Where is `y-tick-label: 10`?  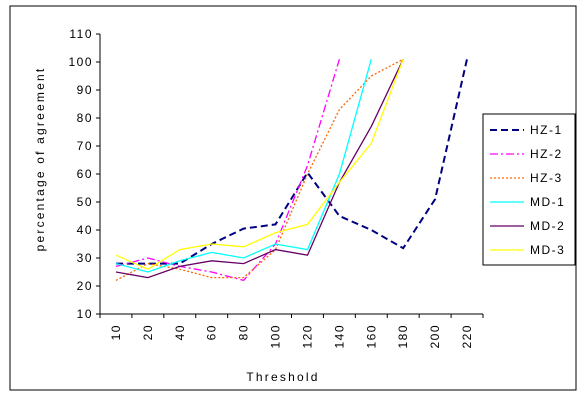
y-tick-label: 10 is located at coordinates (85, 314).